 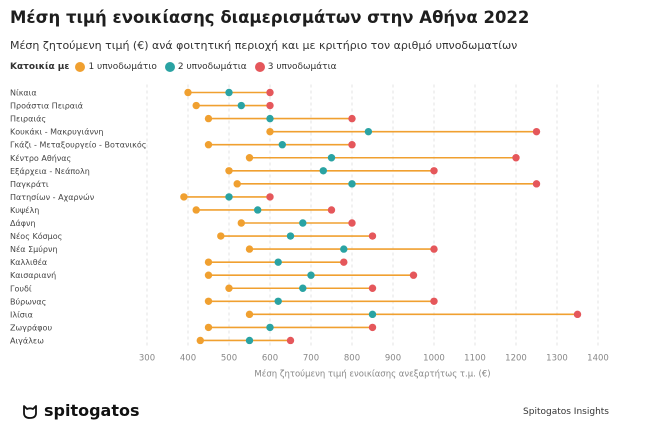 What do you see at coordinates (34, 249) in the screenshot?
I see `category-label: Νέα Σμύρνη` at bounding box center [34, 249].